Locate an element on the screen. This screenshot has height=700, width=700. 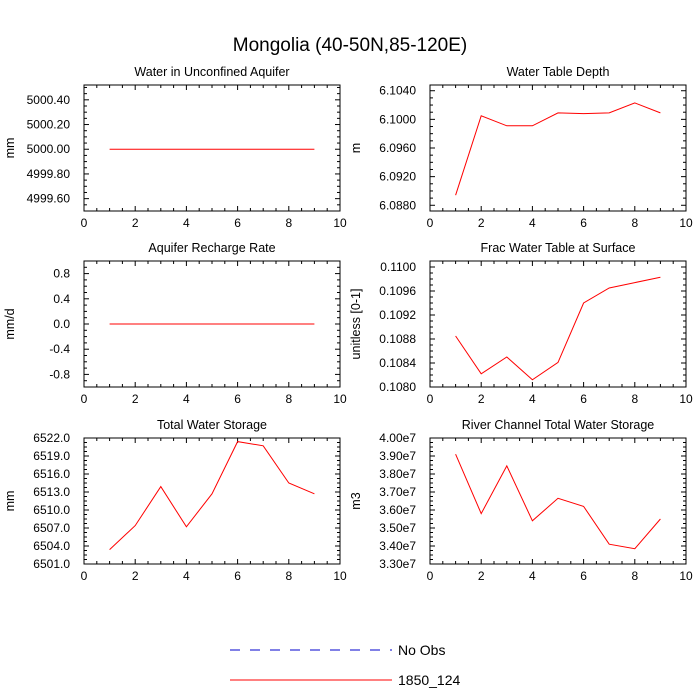
panel-title: Water in Unconfined Aquifer is located at coordinates (211, 72).